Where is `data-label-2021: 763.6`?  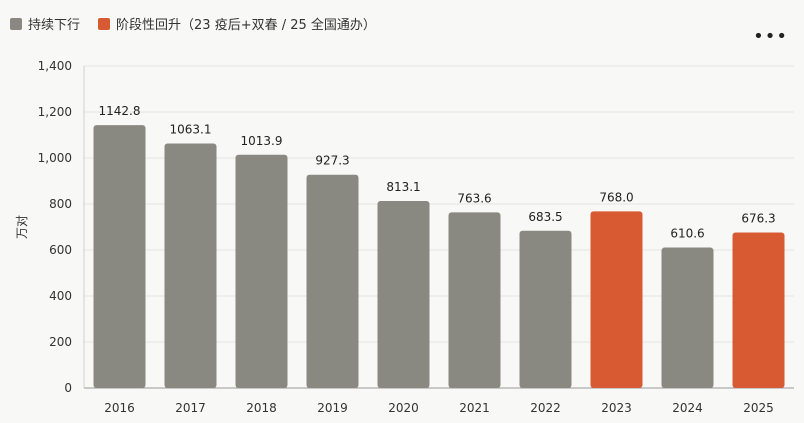
data-label-2021: 763.6 is located at coordinates (474, 198).